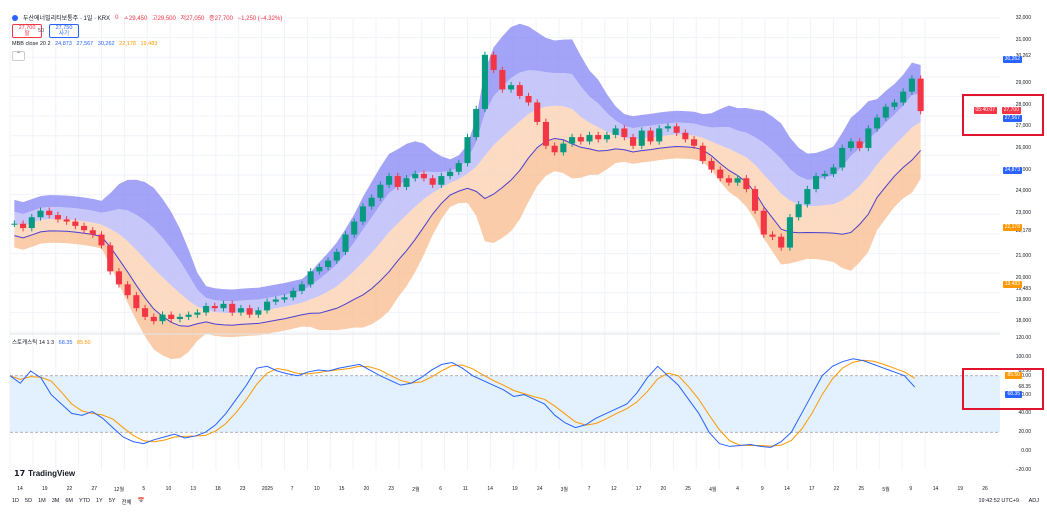 This screenshot has height=527, width=1047. Describe the element at coordinates (1033, 501) in the screenshot. I see `adj-toggle: ADJ` at that location.